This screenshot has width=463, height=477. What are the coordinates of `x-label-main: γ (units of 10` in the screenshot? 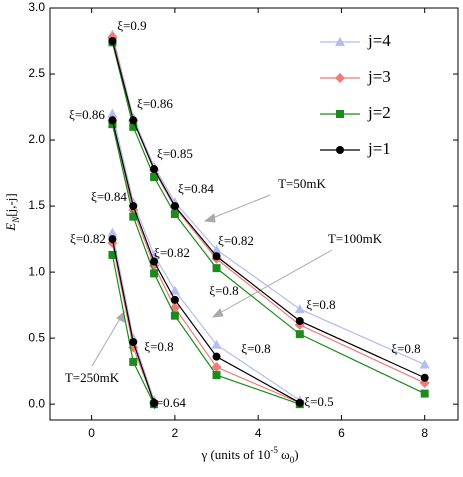 It's located at (235, 454).